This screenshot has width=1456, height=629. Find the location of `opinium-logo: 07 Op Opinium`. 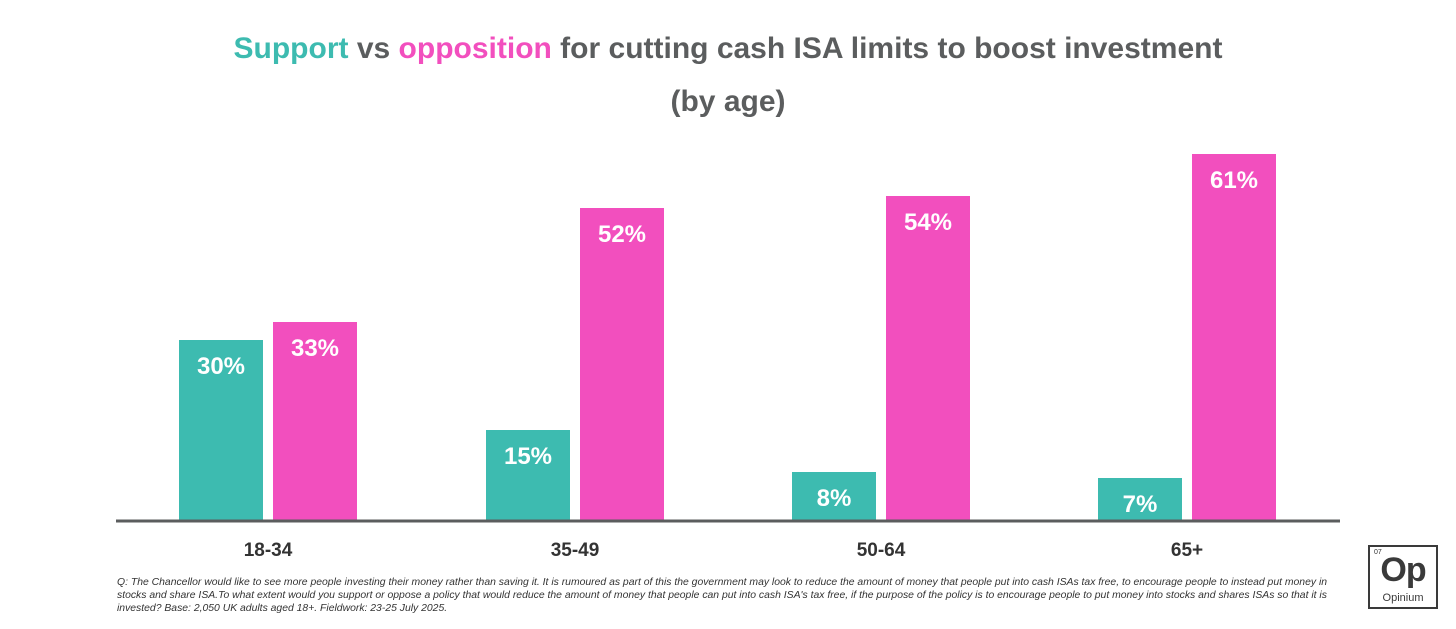

opinium-logo: 07 Op Opinium is located at coordinates (1403, 577).